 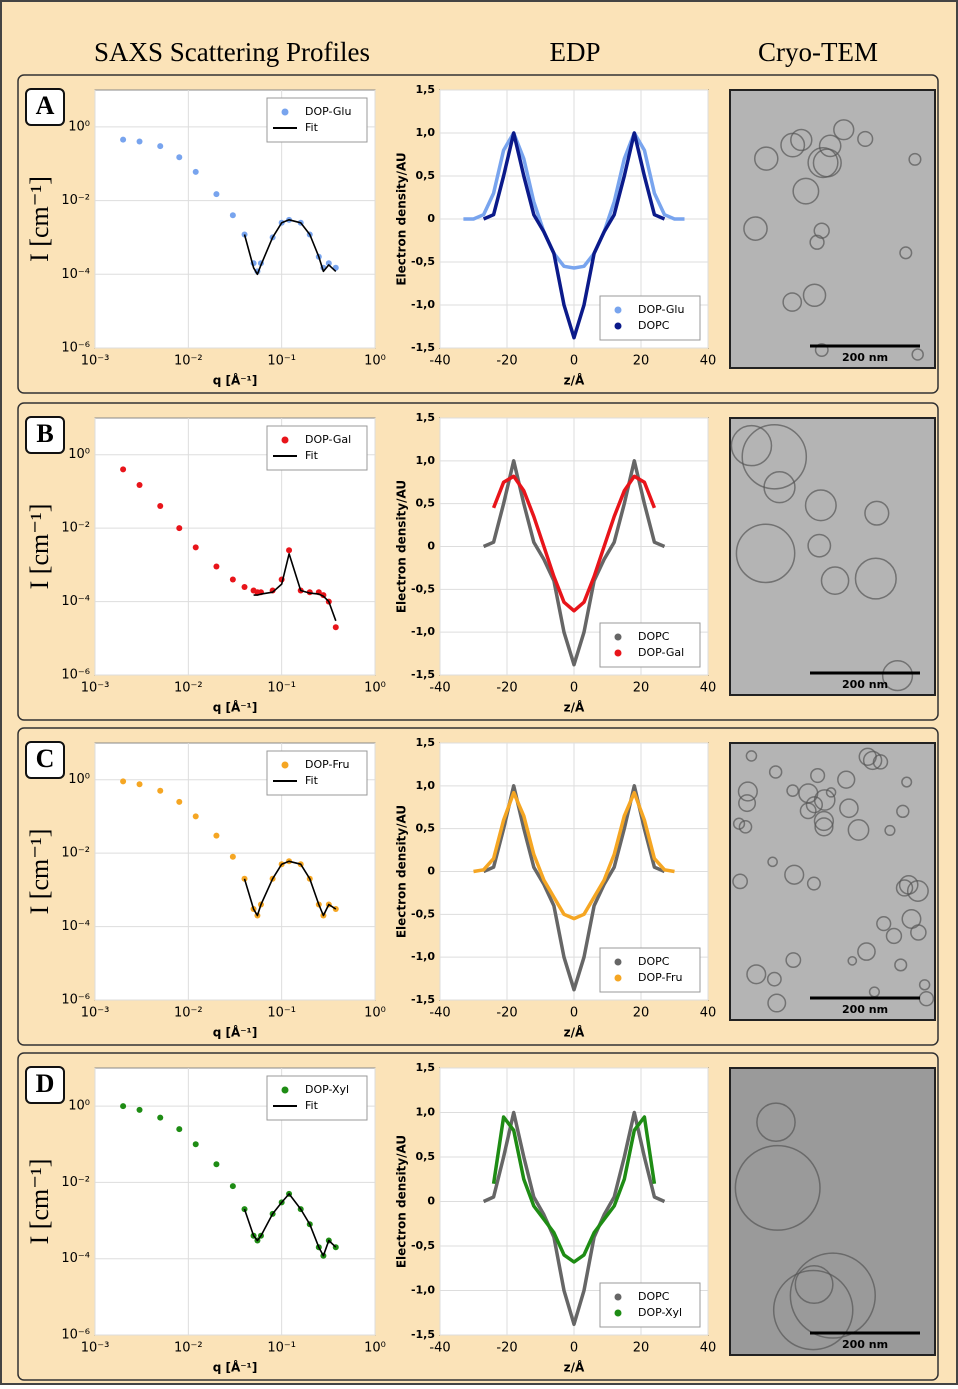 I want to click on column-header: SAXS Scattering Profiles, so click(x=232, y=52).